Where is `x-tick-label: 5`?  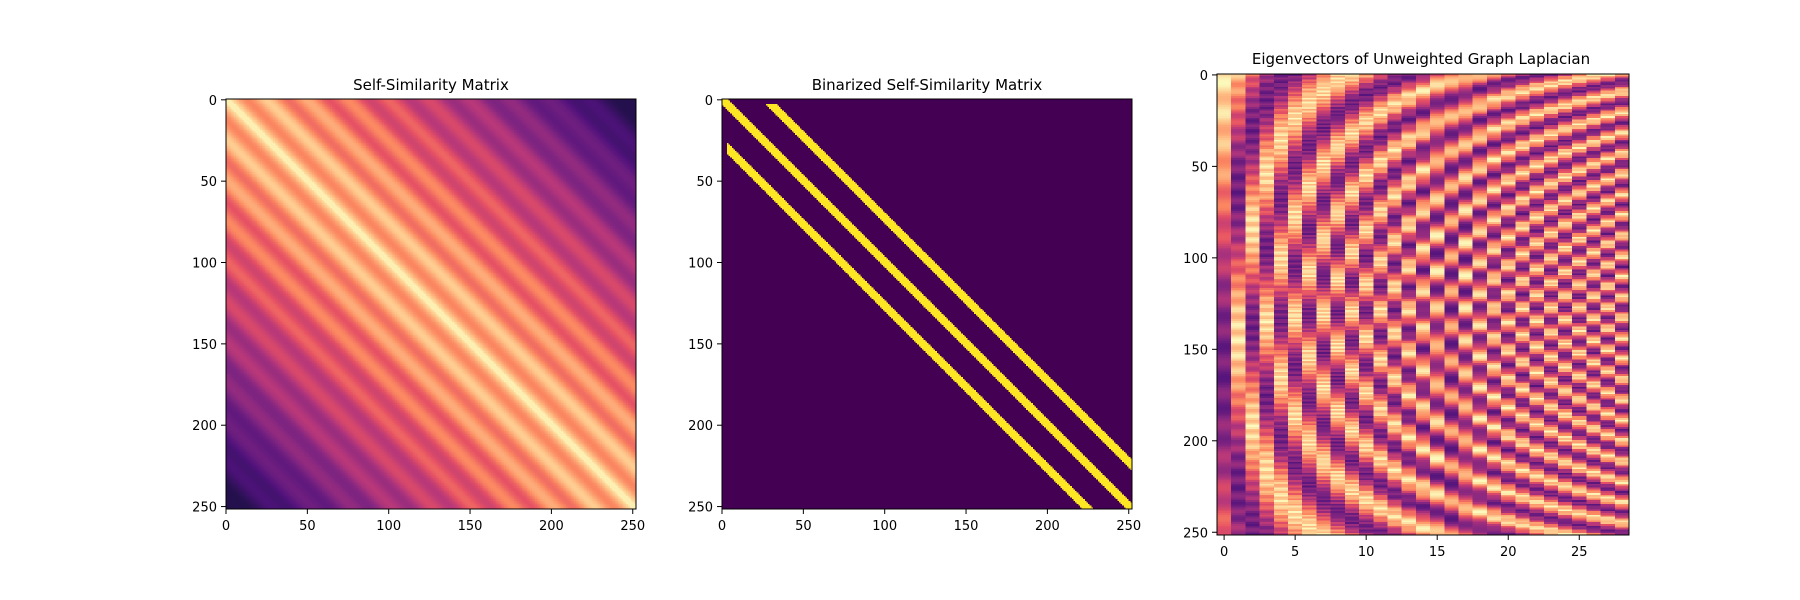 x-tick-label: 5 is located at coordinates (1295, 552).